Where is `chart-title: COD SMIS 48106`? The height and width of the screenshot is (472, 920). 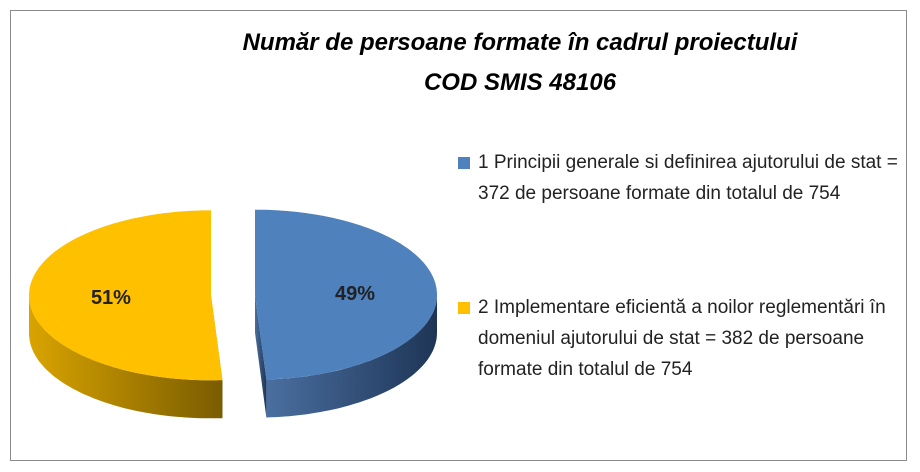 chart-title: COD SMIS 48106 is located at coordinates (520, 82).